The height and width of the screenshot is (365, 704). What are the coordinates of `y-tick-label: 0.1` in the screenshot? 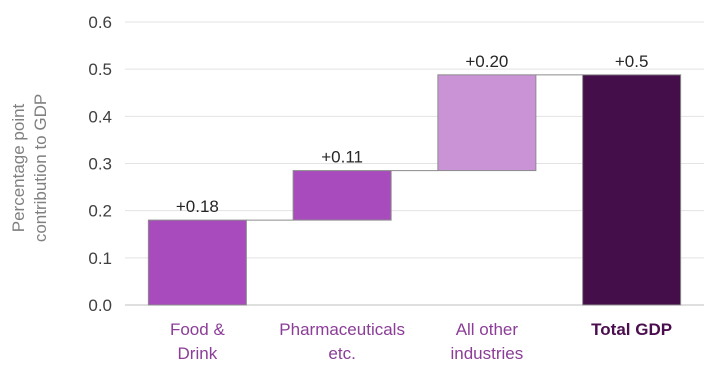 It's located at (100, 258).